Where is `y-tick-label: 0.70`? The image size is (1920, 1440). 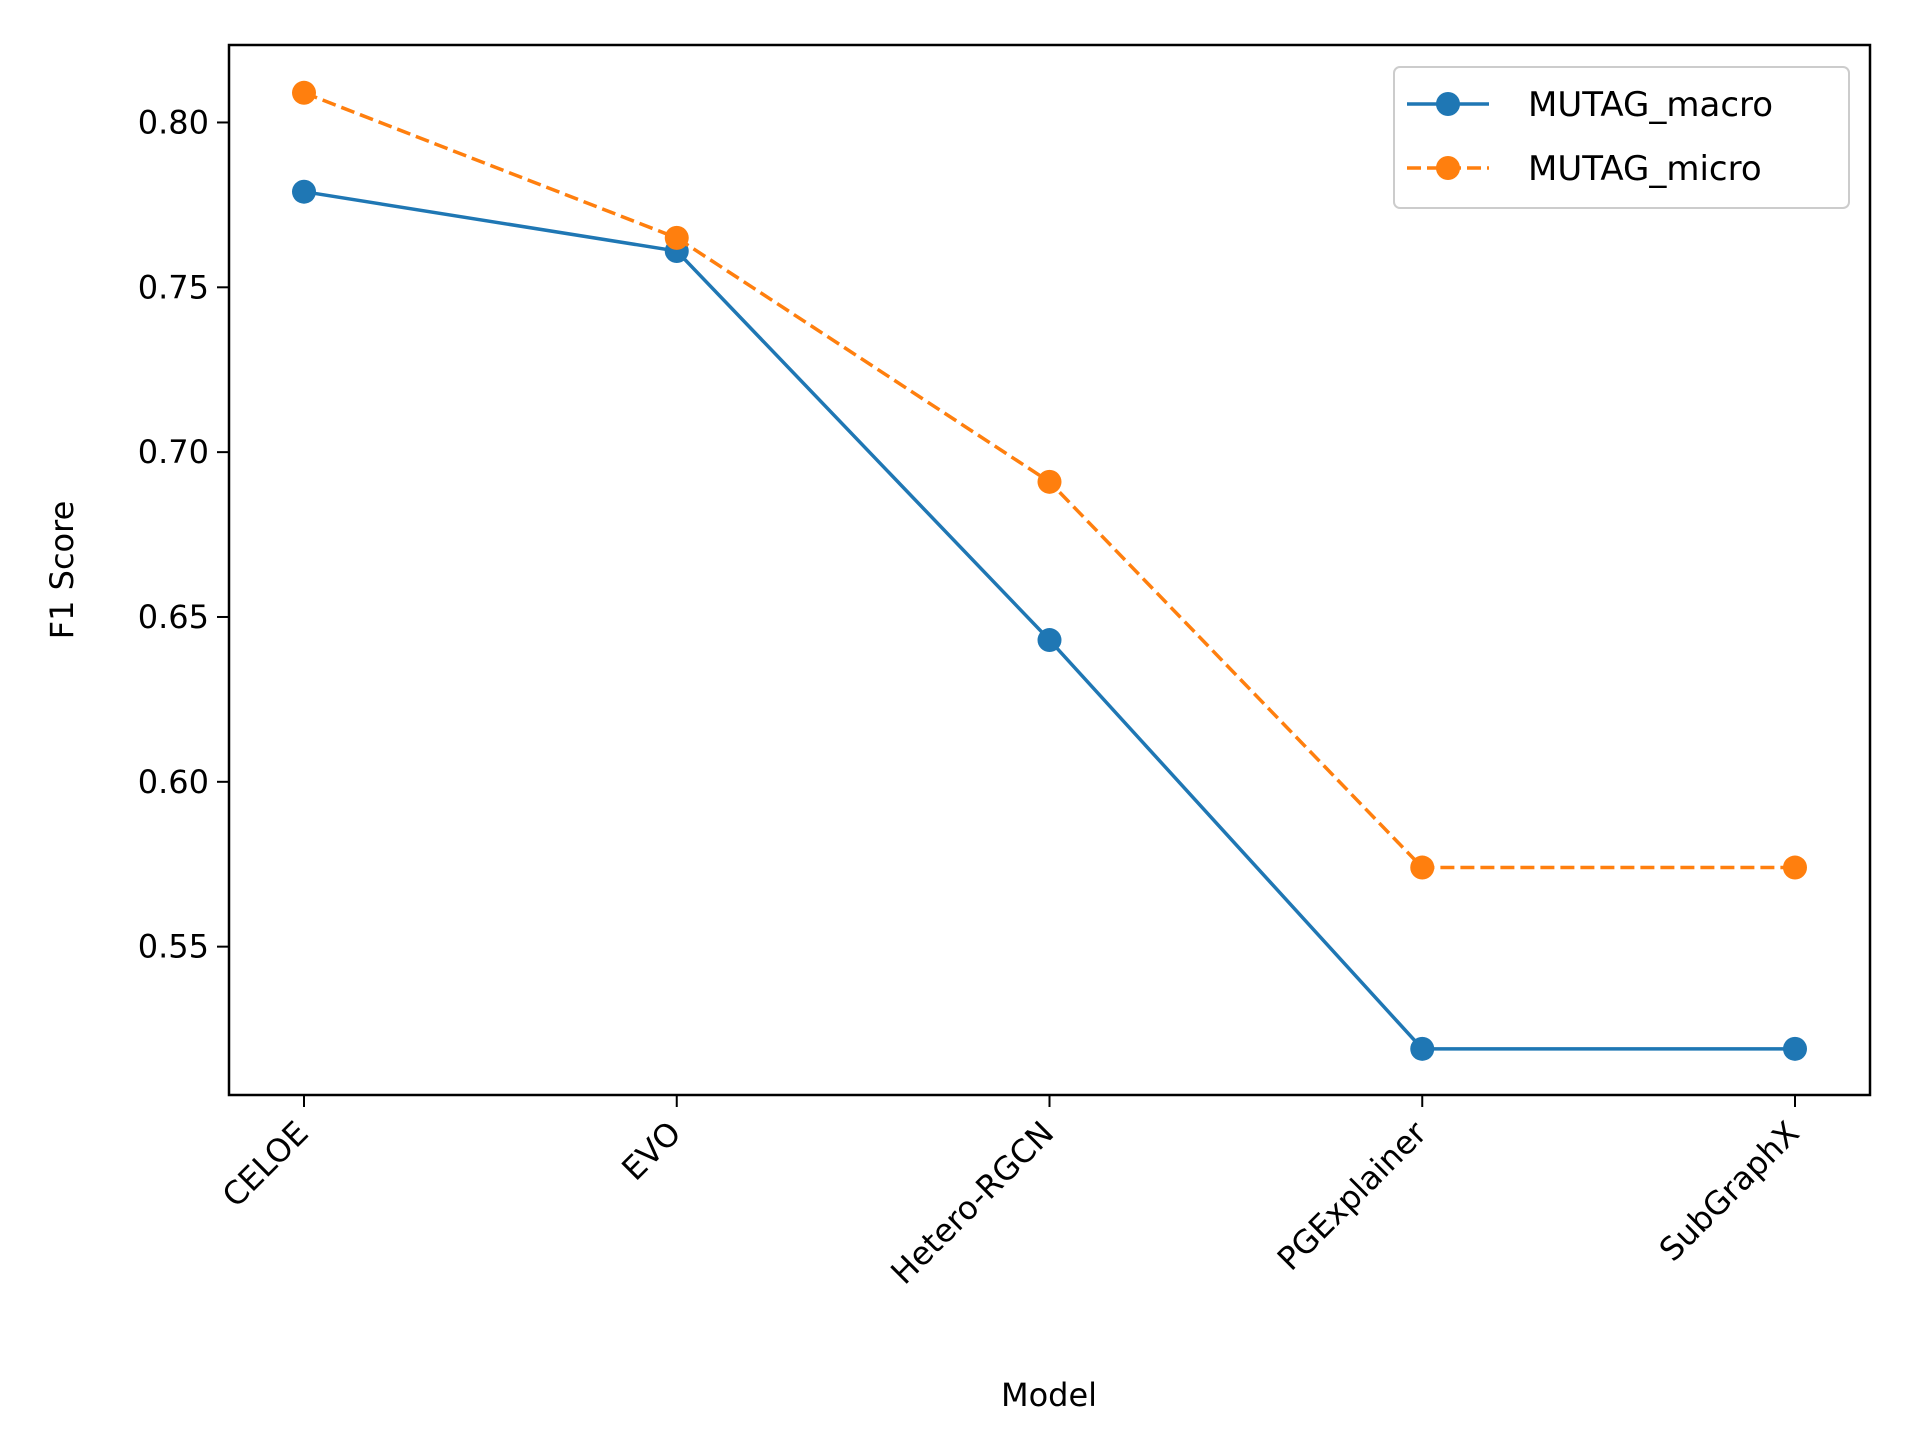 y-tick-label: 0.70 is located at coordinates (173, 452).